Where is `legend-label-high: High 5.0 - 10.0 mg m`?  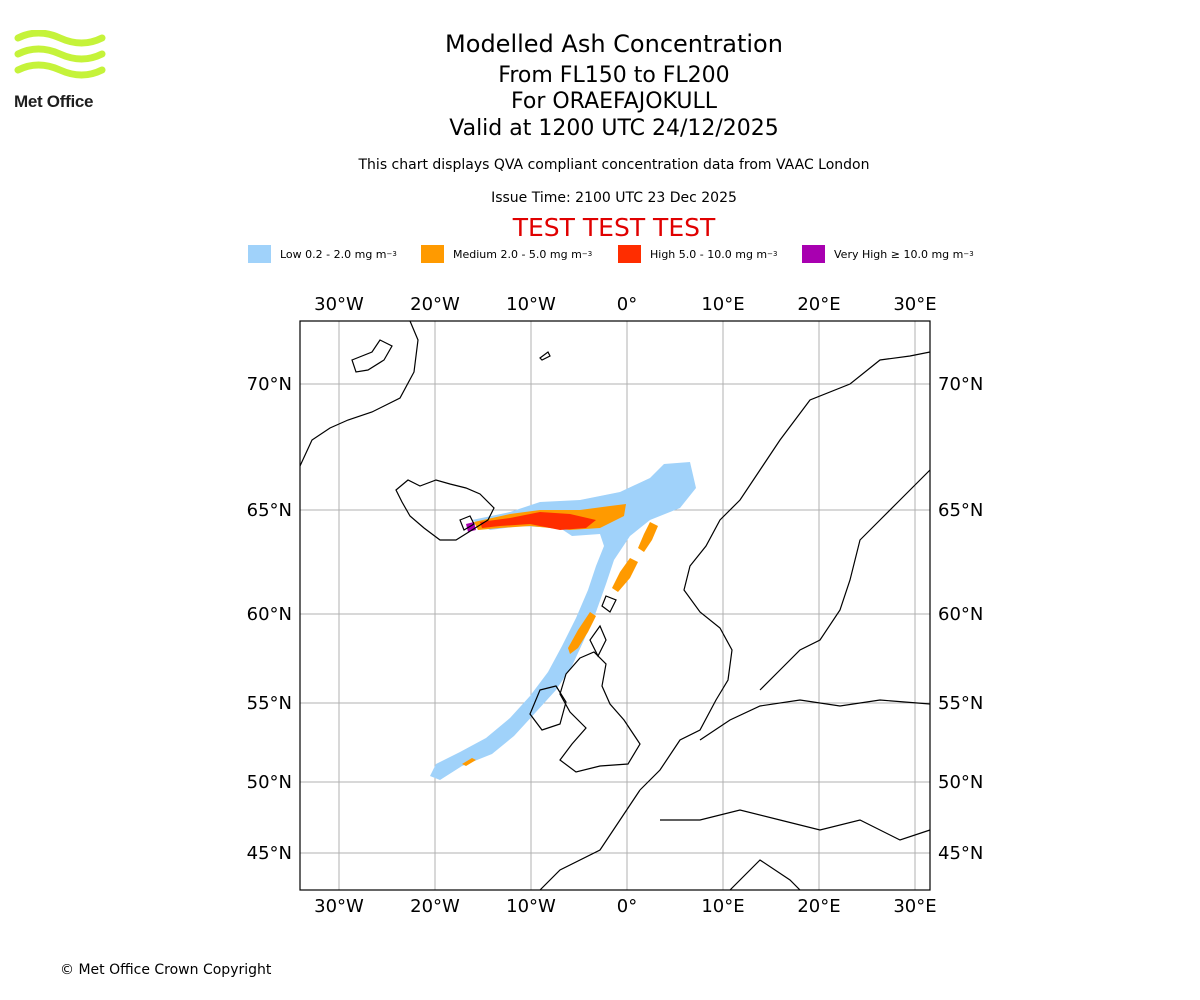
legend-label-high: High 5.0 - 10.0 mg m is located at coordinates (709, 254).